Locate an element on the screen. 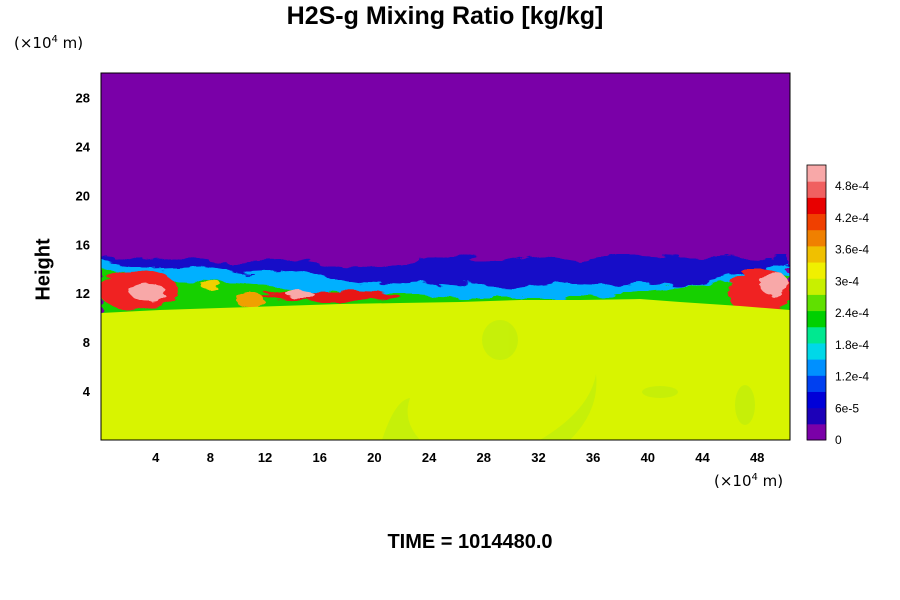 This screenshot has height=600, width=900. y-tick-label: 4 is located at coordinates (87, 391).